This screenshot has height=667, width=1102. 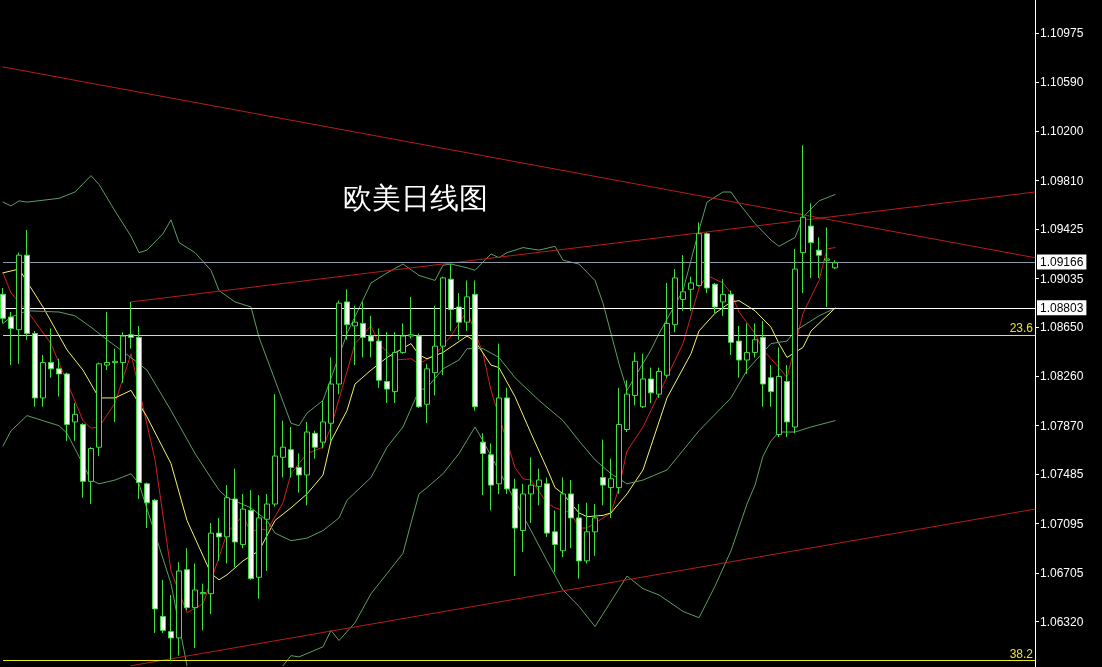 I want to click on y-tick-label: 1.09425, so click(x=1062, y=229).